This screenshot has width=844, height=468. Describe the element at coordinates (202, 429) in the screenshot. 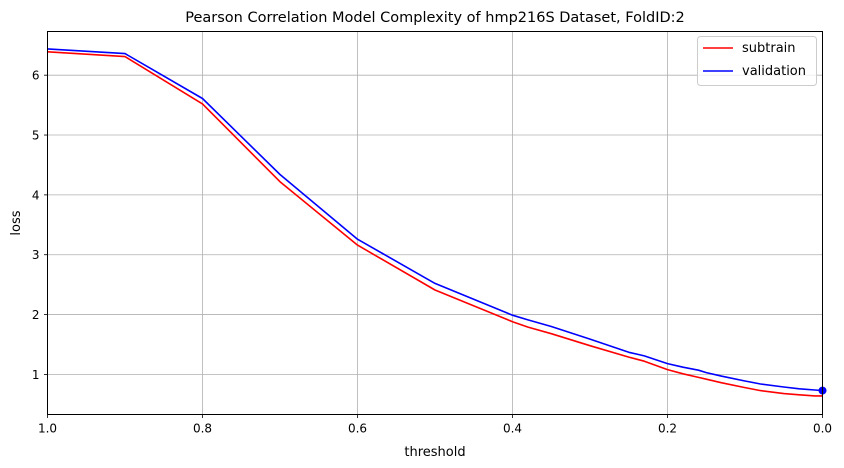

I see `x-tick-label: 0.8` at that location.